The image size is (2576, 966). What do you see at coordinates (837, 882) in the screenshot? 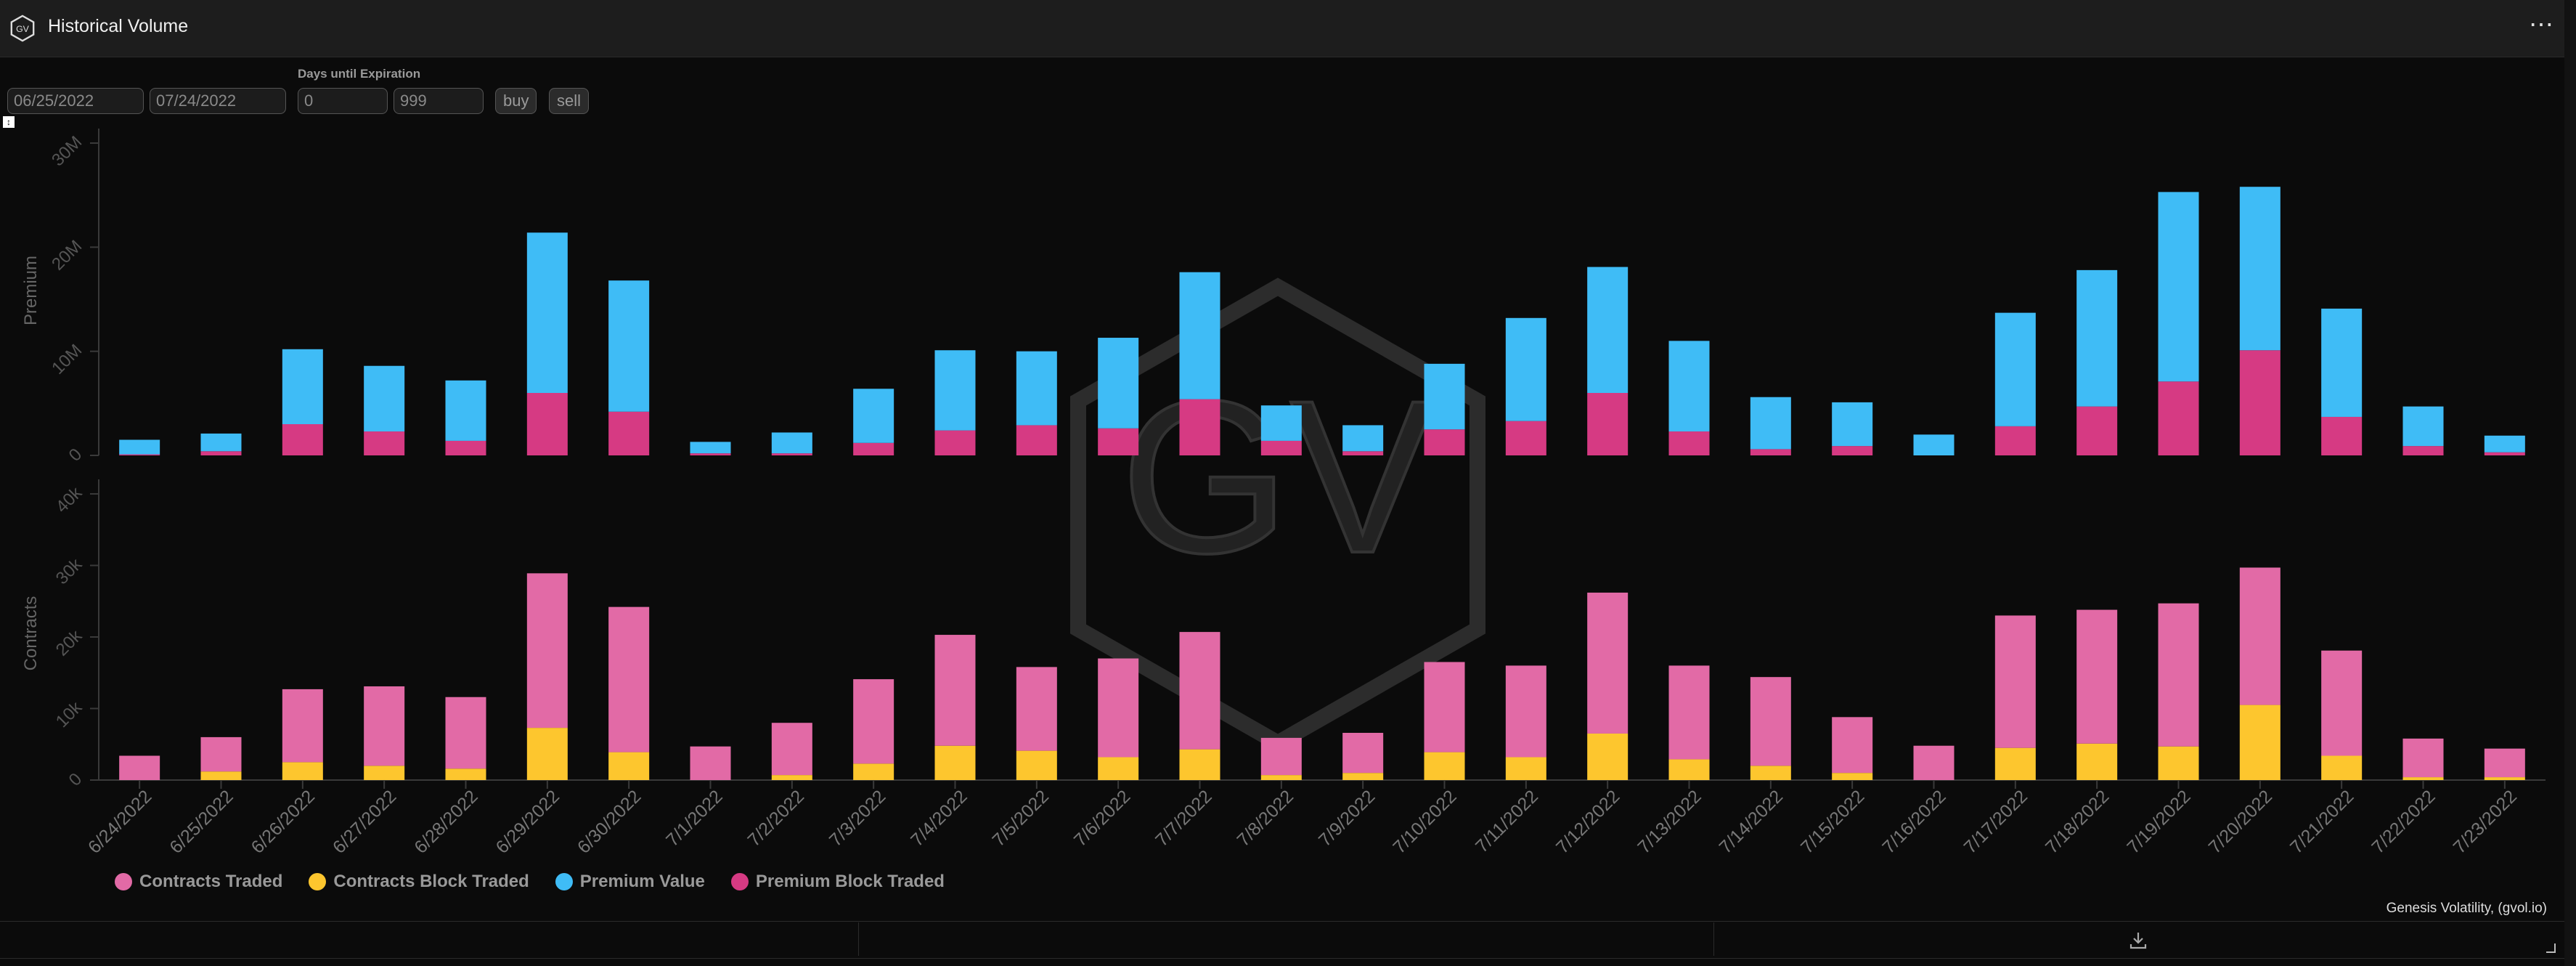
I see `legend-item: Premium Block Traded` at bounding box center [837, 882].